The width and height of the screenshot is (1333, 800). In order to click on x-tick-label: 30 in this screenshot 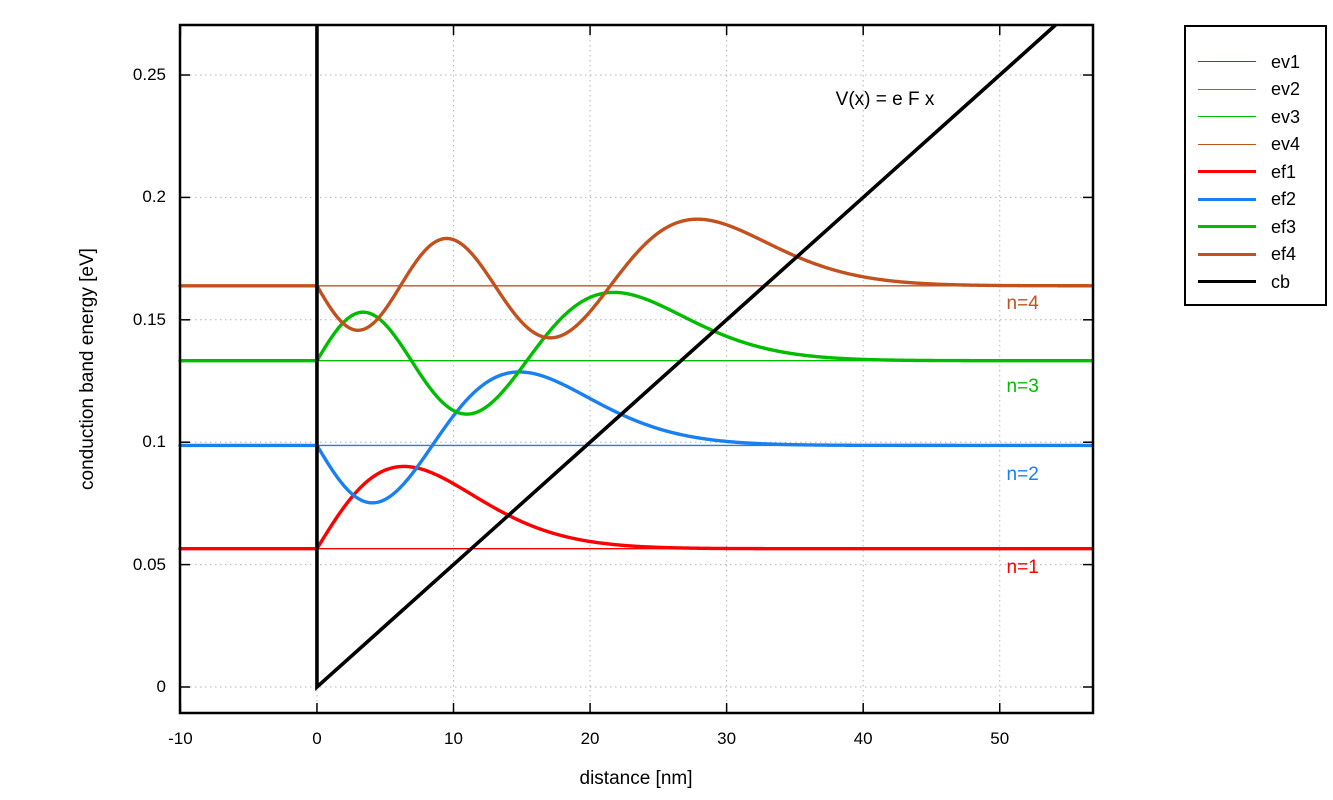, I will do `click(727, 738)`.